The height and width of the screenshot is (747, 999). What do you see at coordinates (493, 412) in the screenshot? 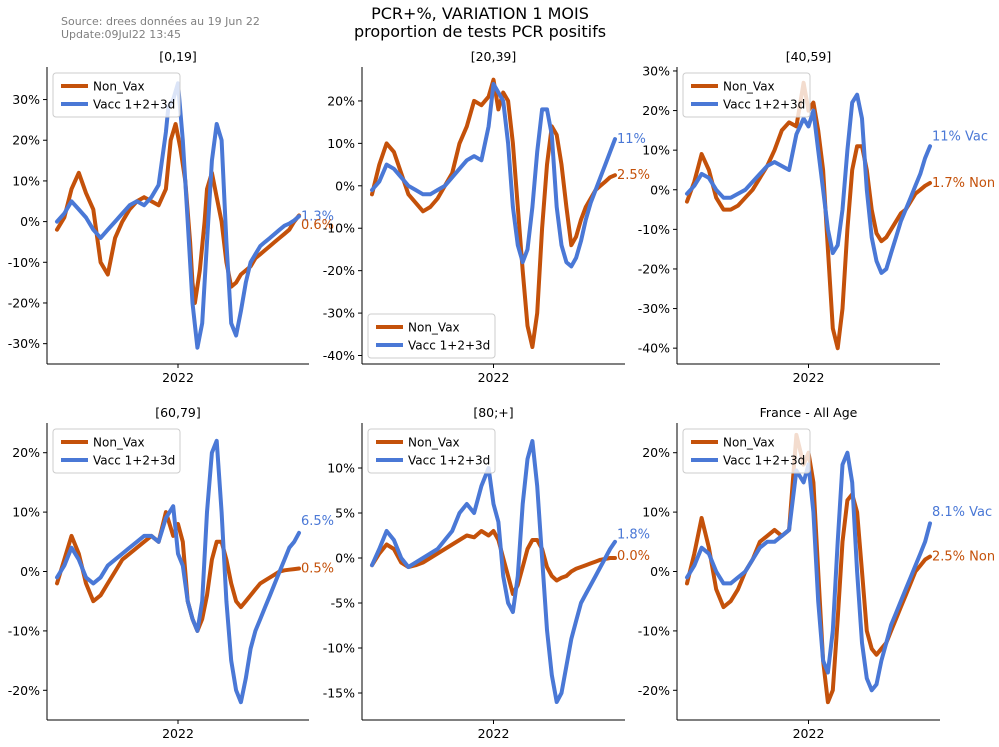
I see `panel-title: [80;+]` at bounding box center [493, 412].